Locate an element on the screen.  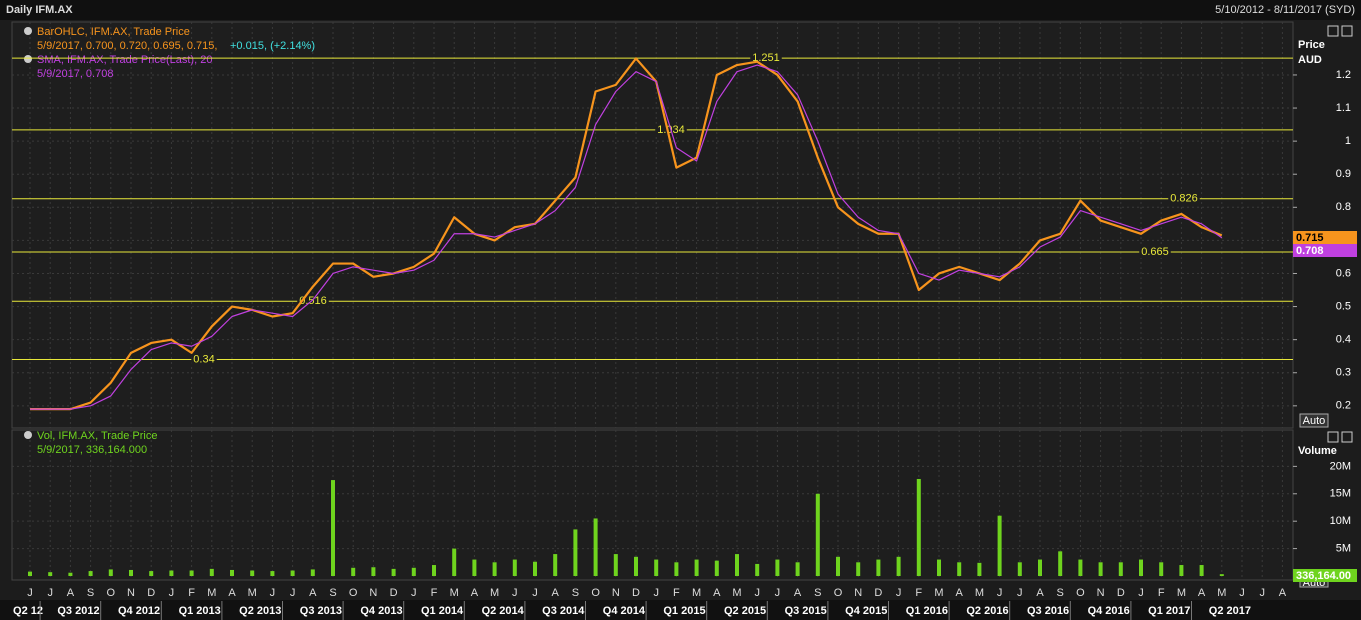
legend-icon is located at coordinates (28, 435).